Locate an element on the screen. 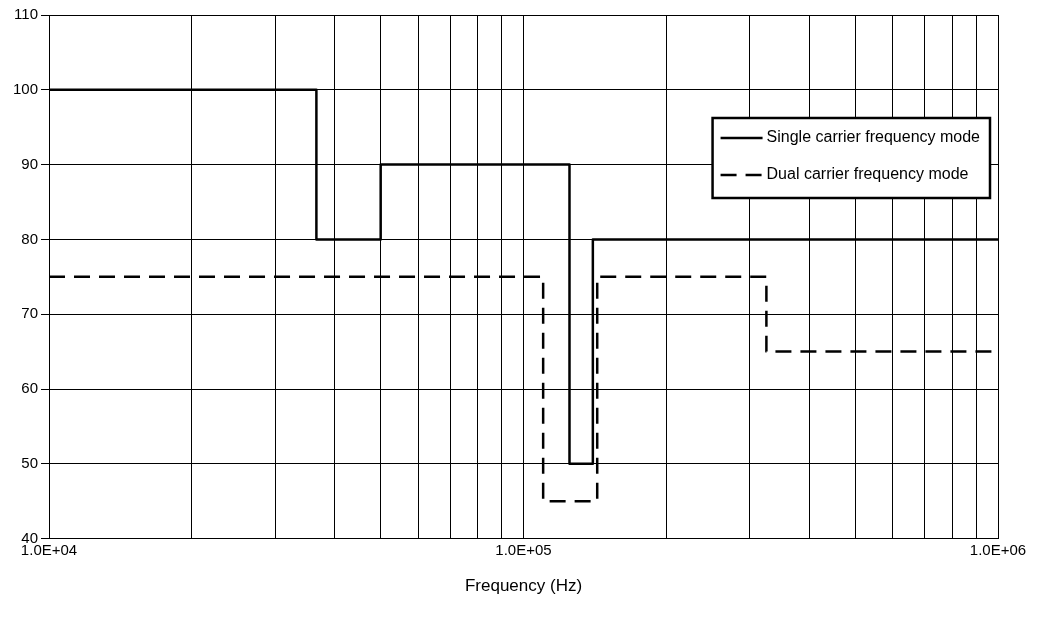 This screenshot has height=621, width=1044. y-tick-label: 80 is located at coordinates (30, 238).